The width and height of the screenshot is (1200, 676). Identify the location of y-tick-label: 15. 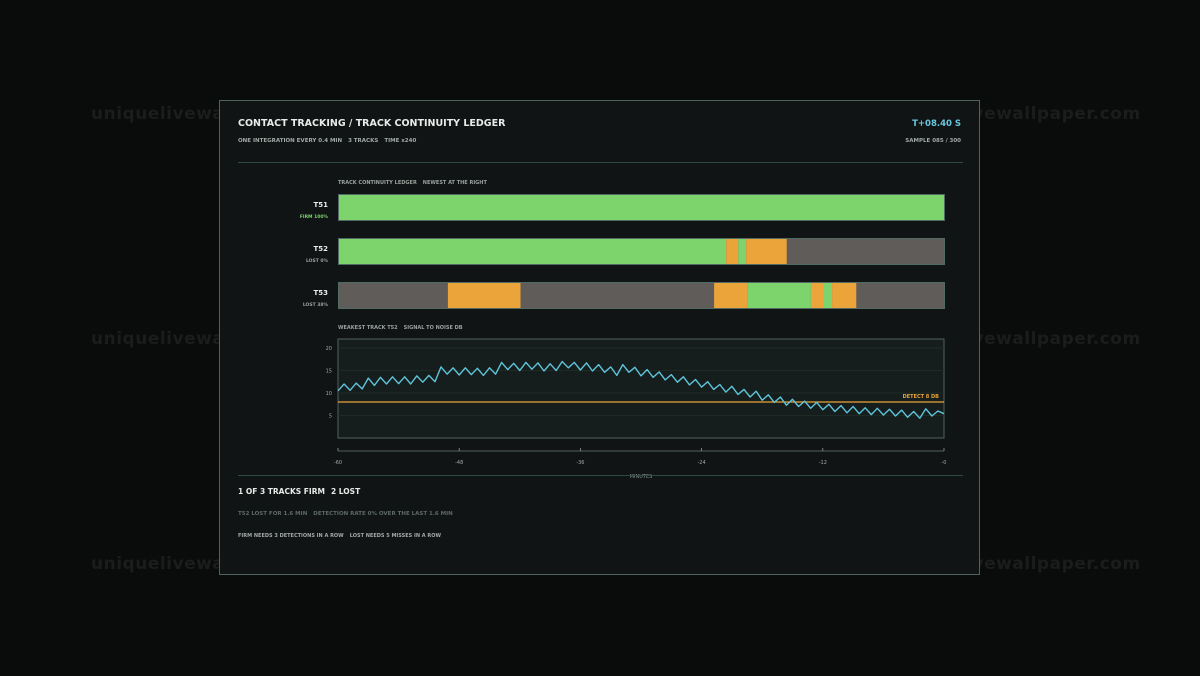
(329, 372).